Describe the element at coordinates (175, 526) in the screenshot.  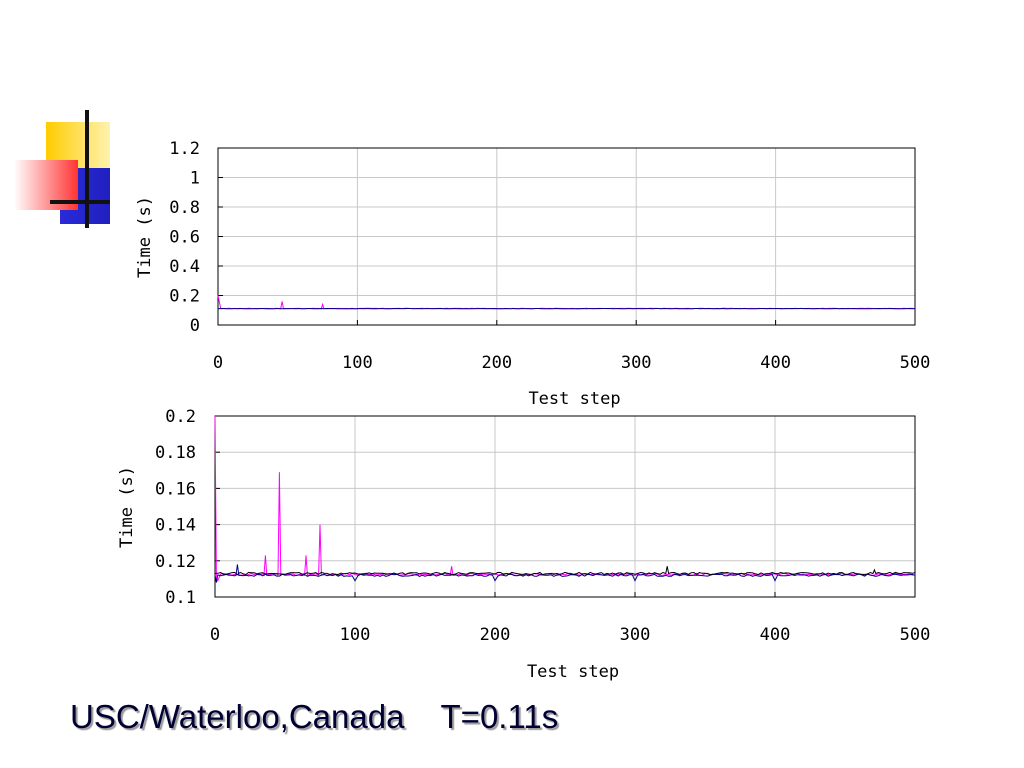
I see `y-tick-label: 0.14` at that location.